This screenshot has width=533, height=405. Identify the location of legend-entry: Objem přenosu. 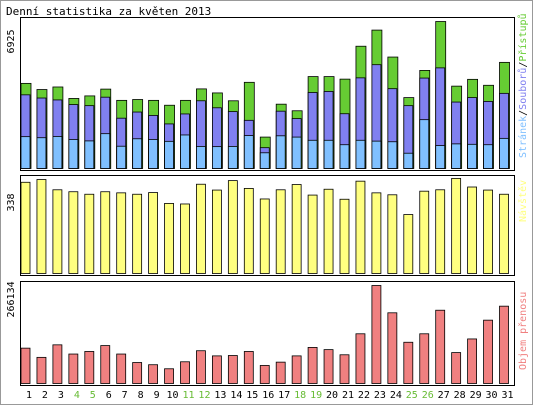
(523, 331).